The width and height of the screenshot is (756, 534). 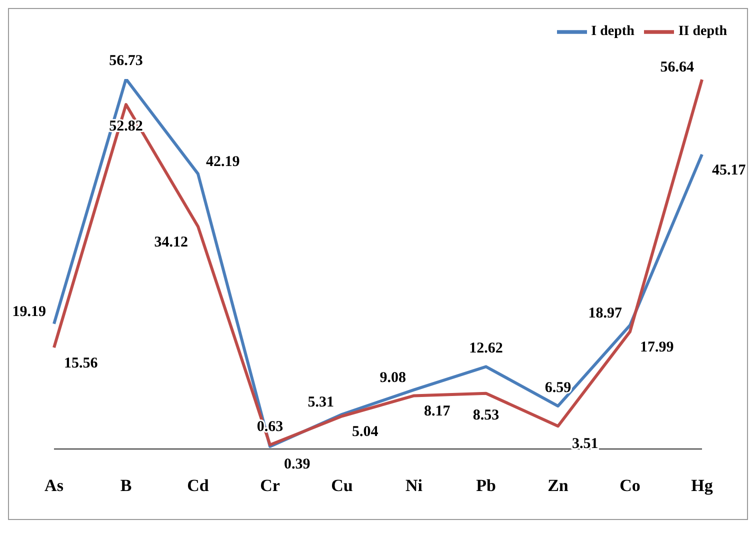 What do you see at coordinates (270, 486) in the screenshot?
I see `x-tick-label: Cr` at bounding box center [270, 486].